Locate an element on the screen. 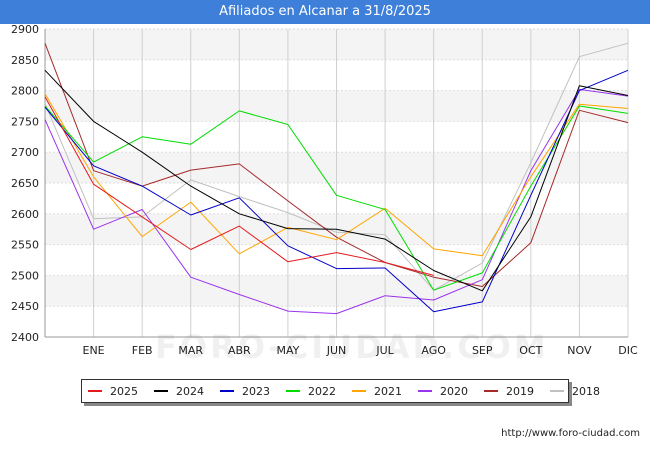 The image size is (650, 450). legend-label: 2021 is located at coordinates (388, 391).